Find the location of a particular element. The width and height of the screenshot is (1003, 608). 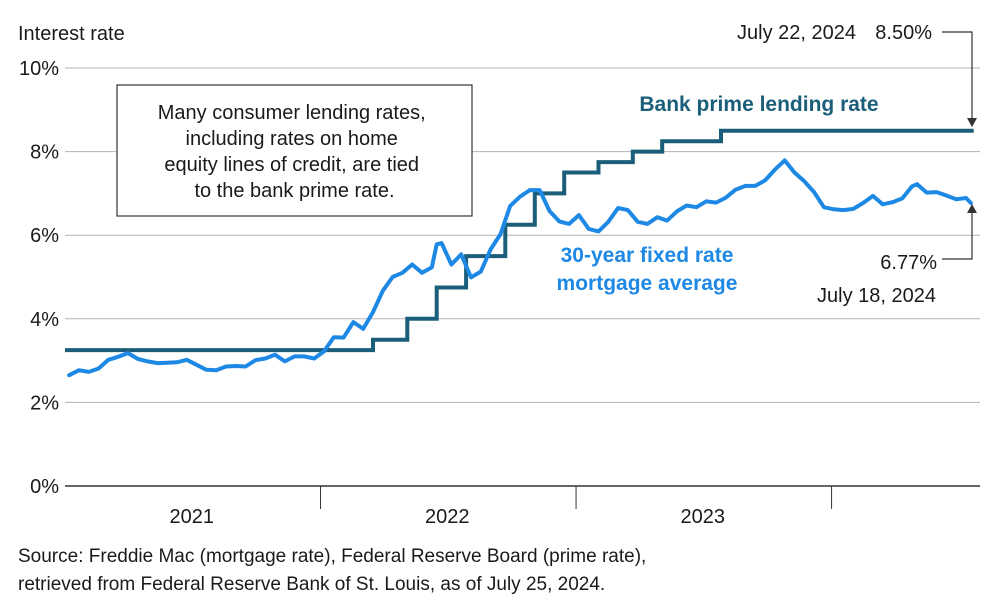

x-axis: 2021 2022 2023 is located at coordinates (501, 507).